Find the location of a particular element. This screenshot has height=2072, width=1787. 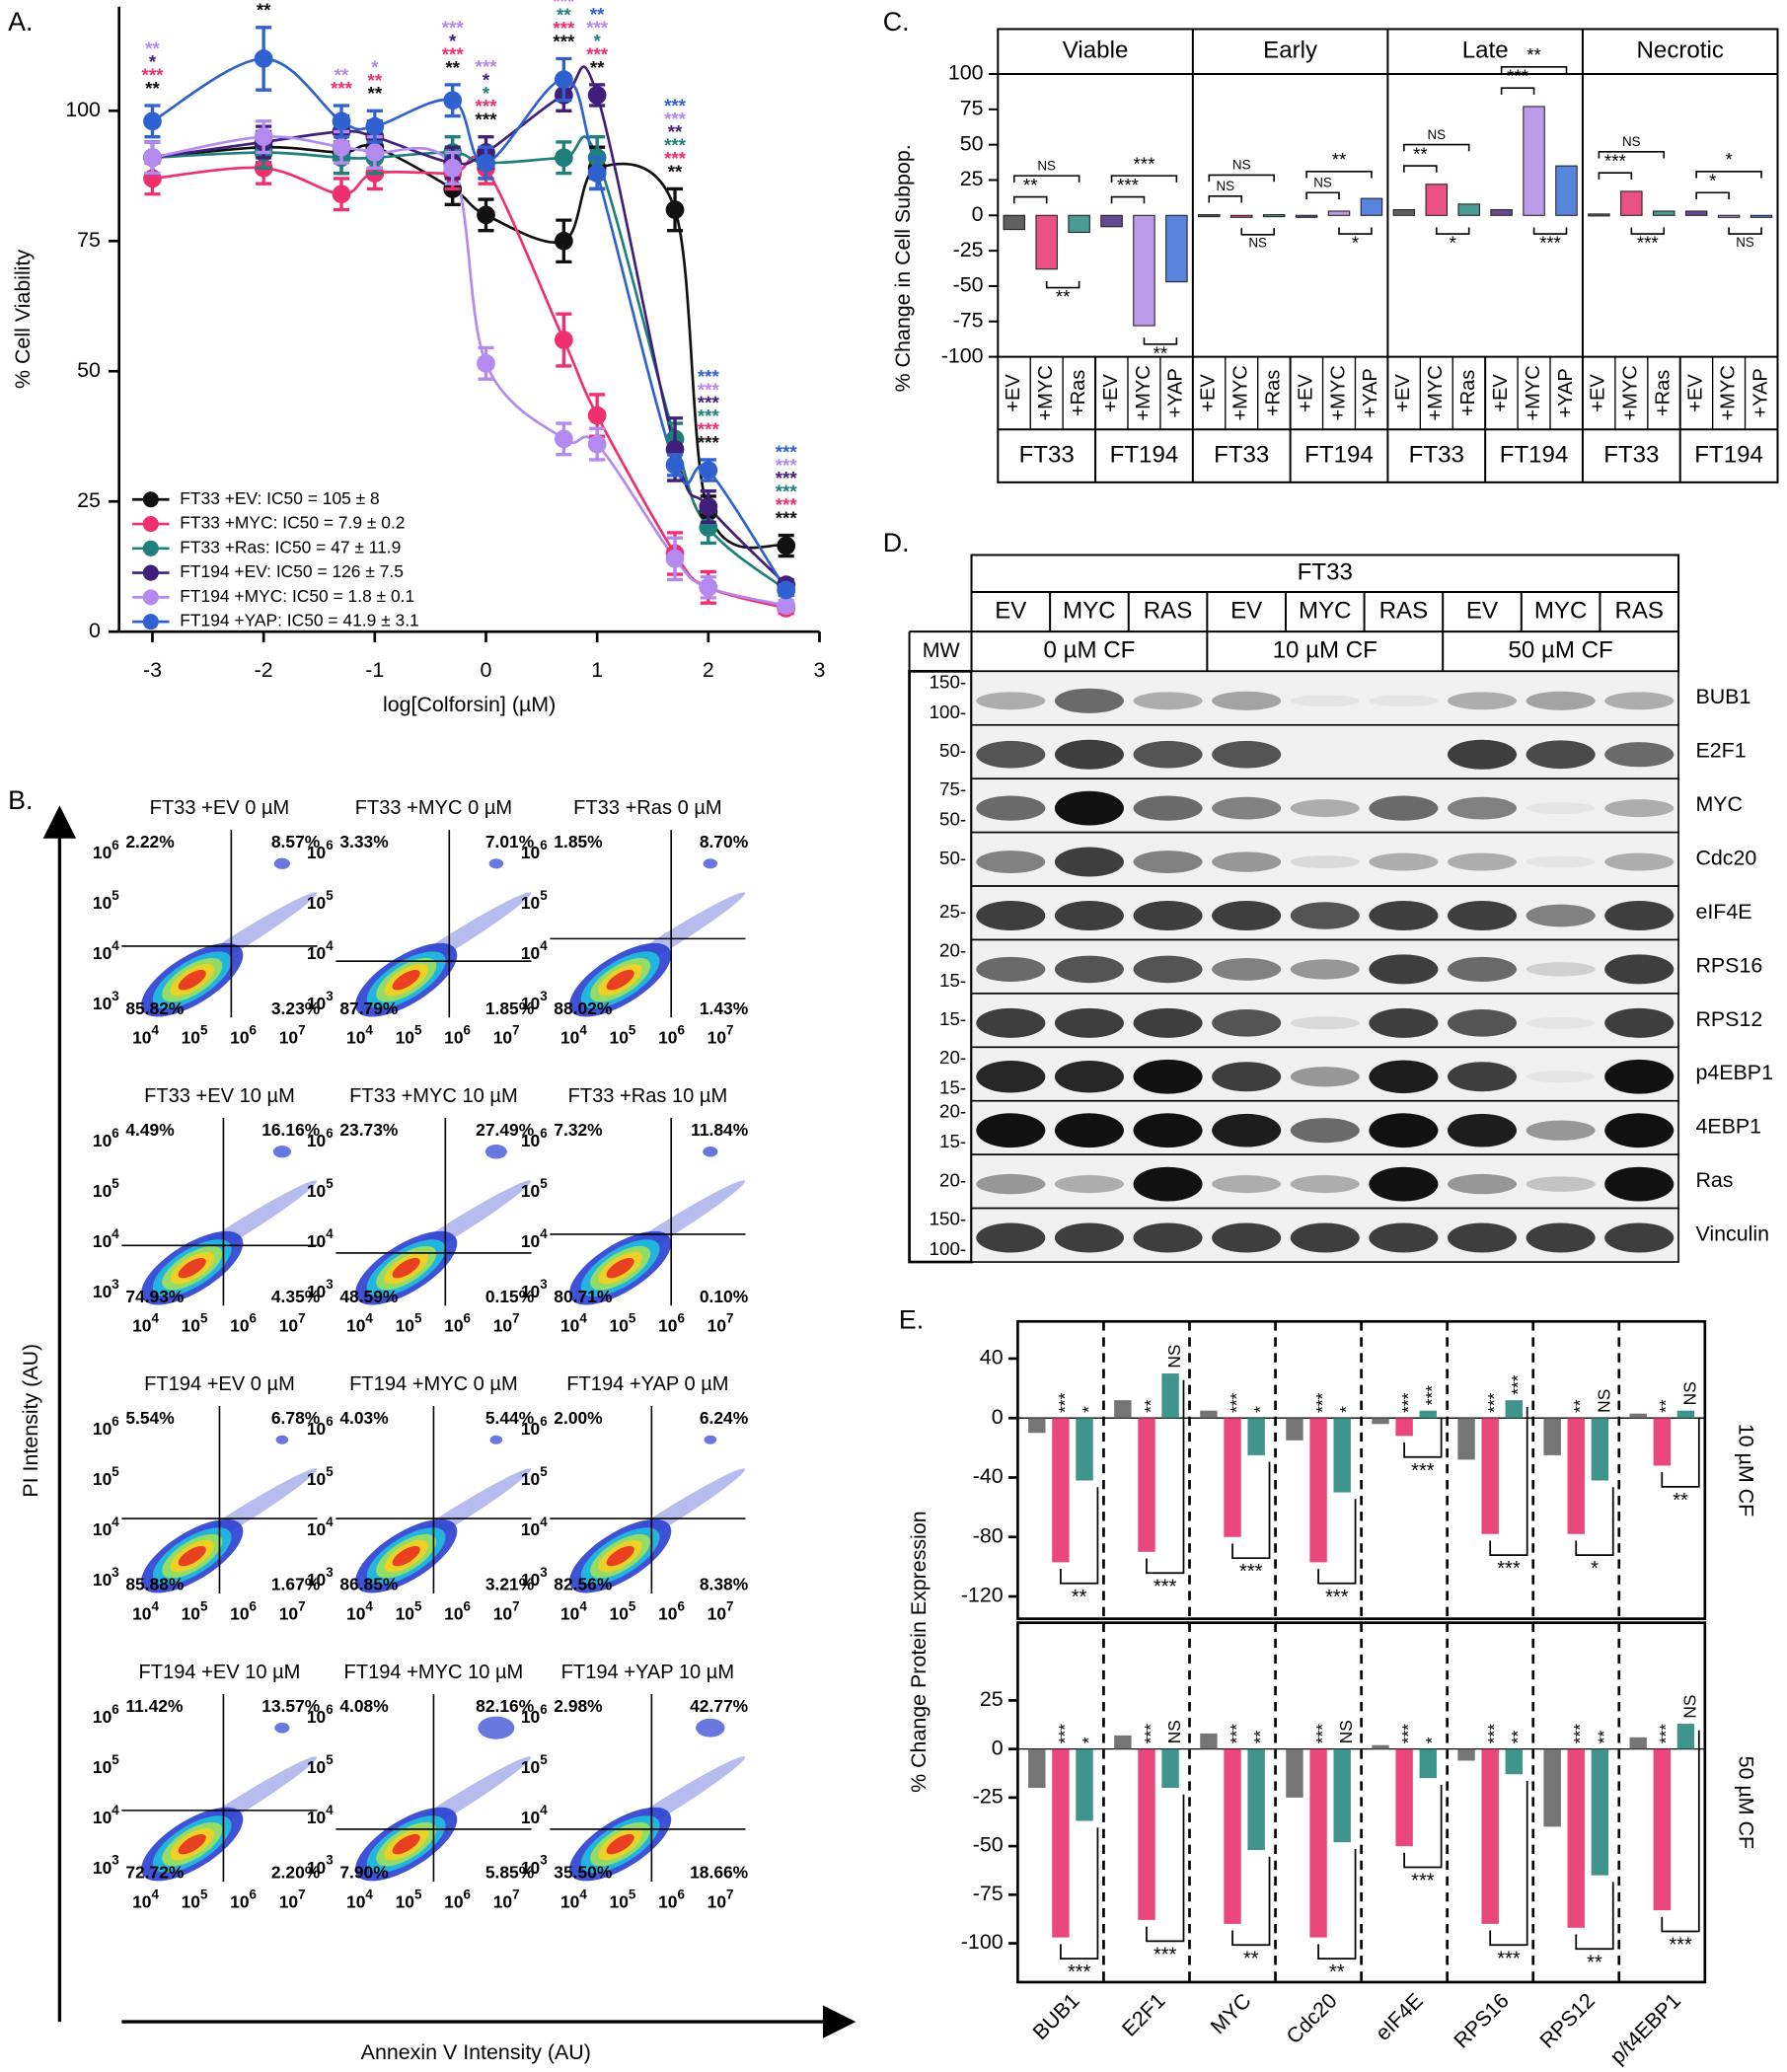

tick-exponent: 4 is located at coordinates (544, 1809).